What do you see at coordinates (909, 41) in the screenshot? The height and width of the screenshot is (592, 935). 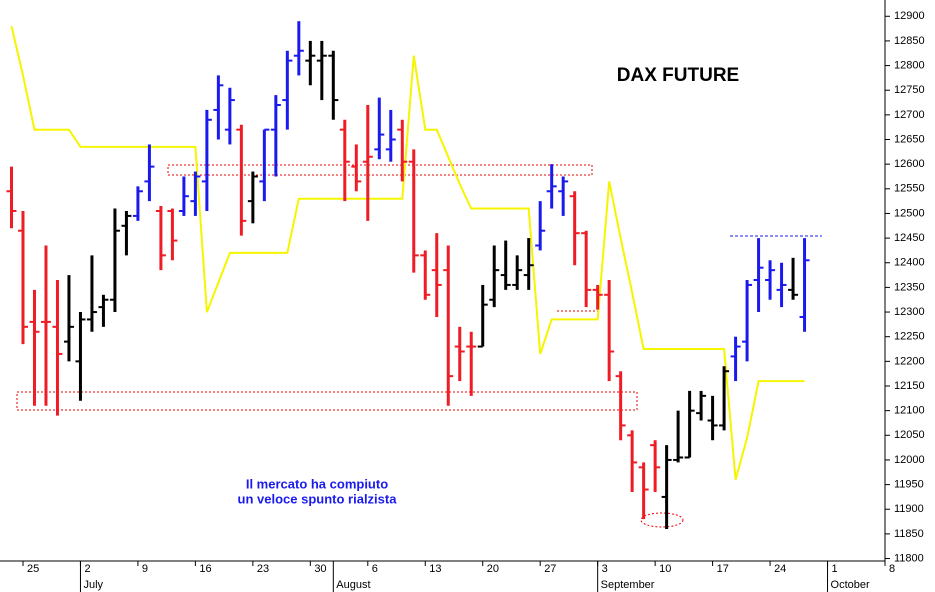 I see `y-tick-label: 12850` at bounding box center [909, 41].